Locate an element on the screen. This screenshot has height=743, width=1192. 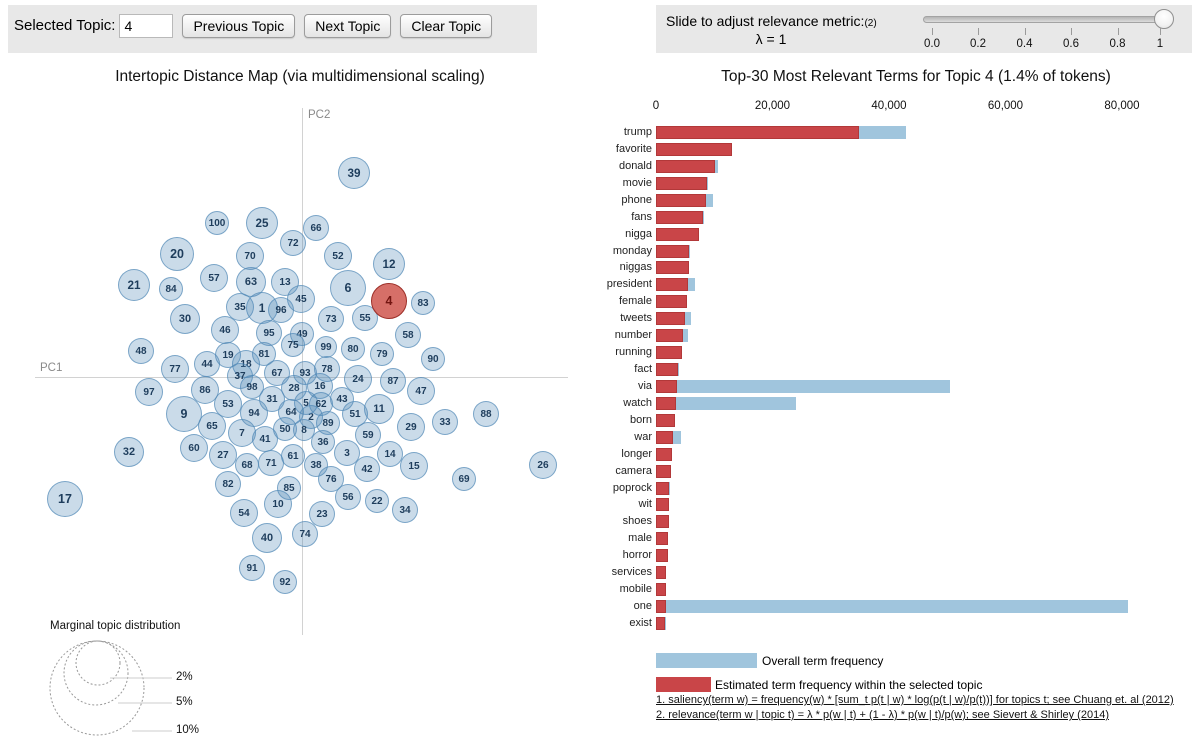
topic-circle-23: 23 is located at coordinates (322, 514).